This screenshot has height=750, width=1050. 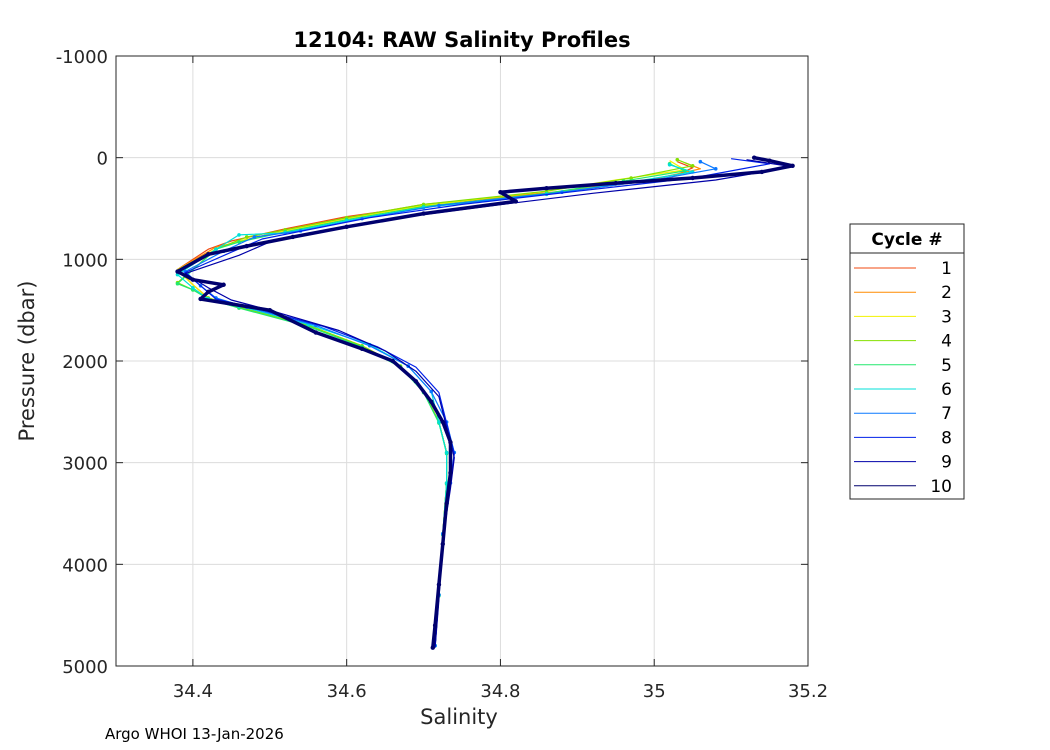 What do you see at coordinates (27, 361) in the screenshot?
I see `y-axis-title: Pressure (dbar)` at bounding box center [27, 361].